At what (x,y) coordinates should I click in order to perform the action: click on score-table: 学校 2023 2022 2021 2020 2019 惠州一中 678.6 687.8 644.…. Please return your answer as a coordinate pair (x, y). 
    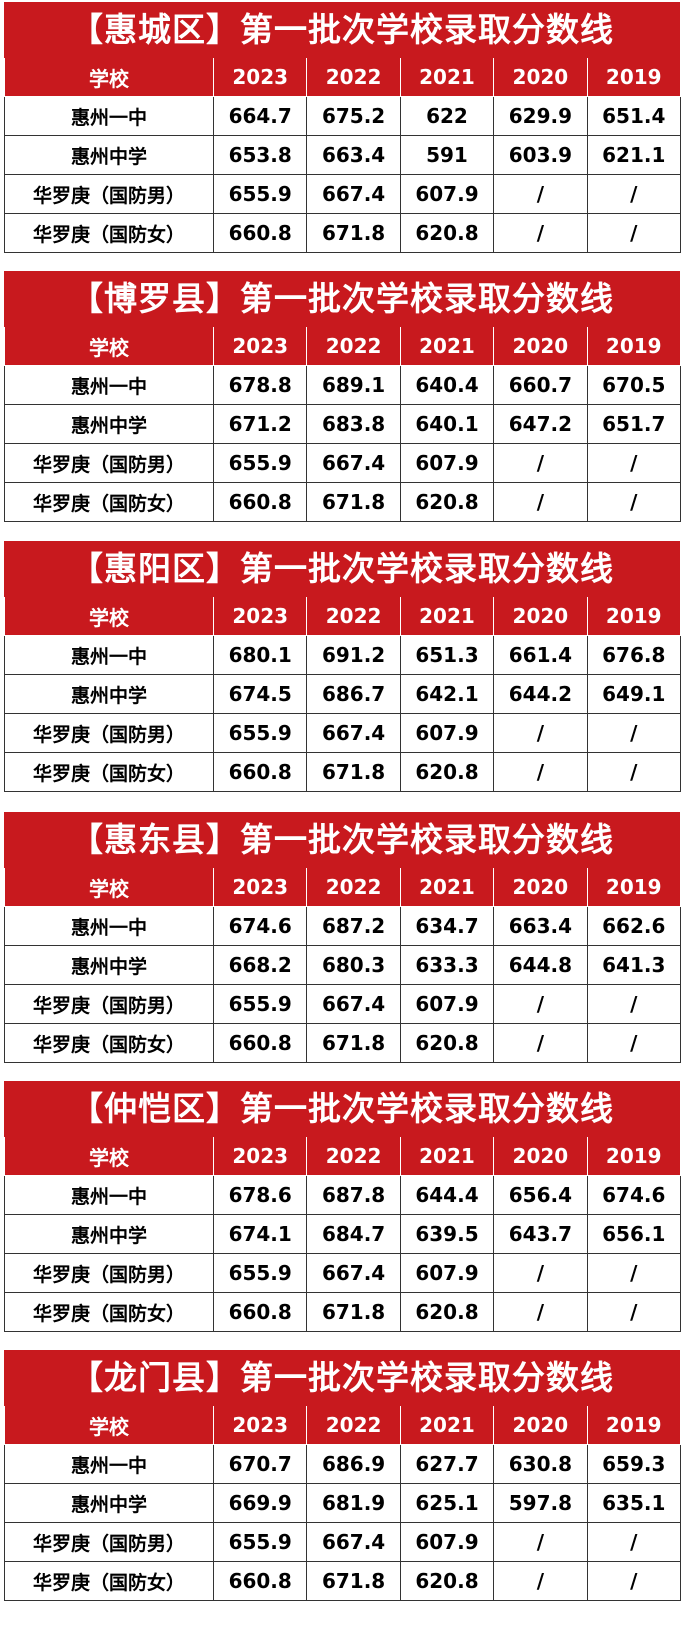
    Looking at the image, I should click on (342, 1234).